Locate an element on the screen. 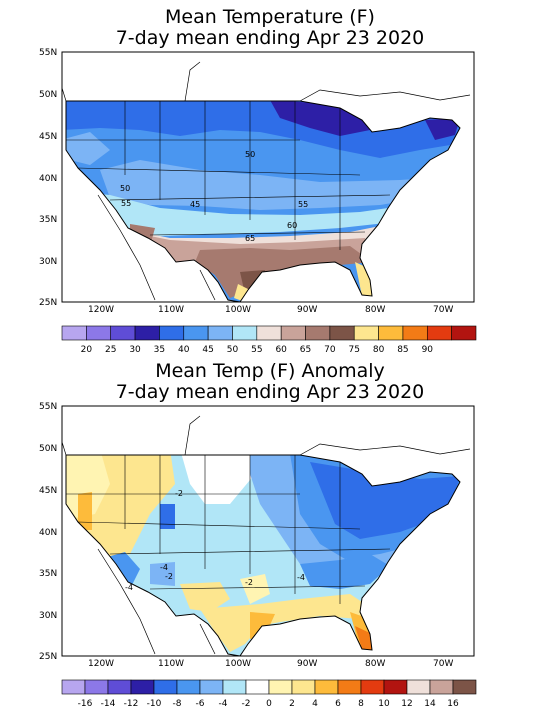 The height and width of the screenshot is (709, 540). panel2-lon-labels: 120W 110W 100W 90W 80W 70W is located at coordinates (270, 664).